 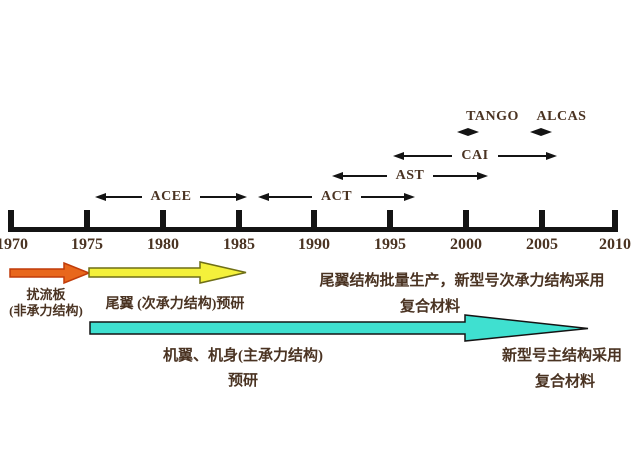 What do you see at coordinates (492, 116) in the screenshot?
I see `program-label-tango: TANGO` at bounding box center [492, 116].